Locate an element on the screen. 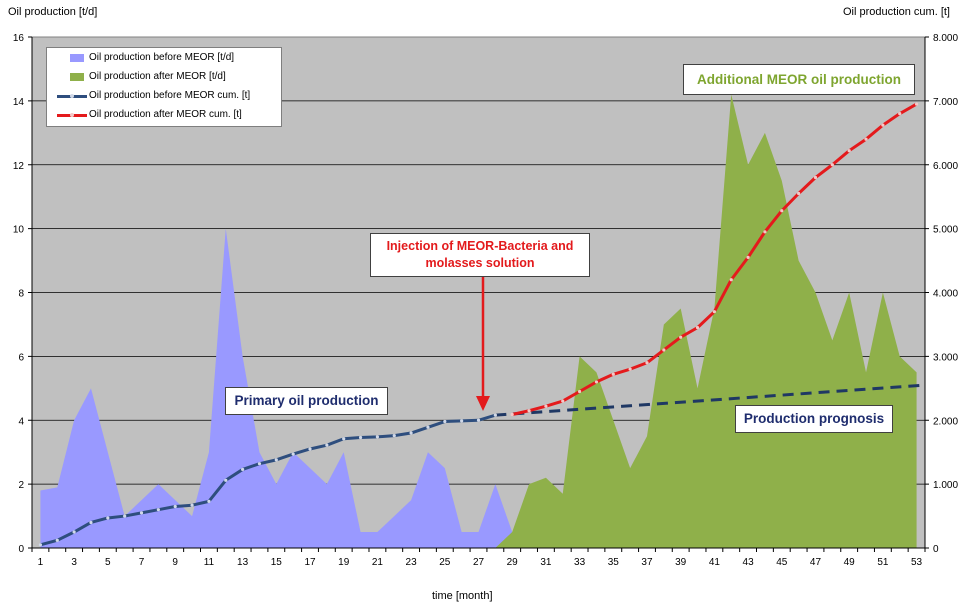 Image resolution: width=964 pixels, height=604 pixels. y-right-tick-label: 6.000 is located at coordinates (945, 166).